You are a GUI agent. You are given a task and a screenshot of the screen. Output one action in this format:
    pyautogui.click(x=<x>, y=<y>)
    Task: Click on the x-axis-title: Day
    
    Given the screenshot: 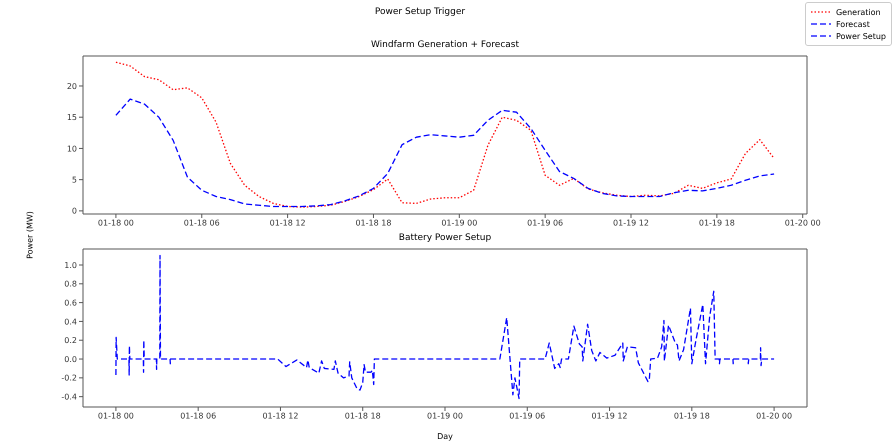 What is the action you would take?
    pyautogui.click(x=445, y=436)
    